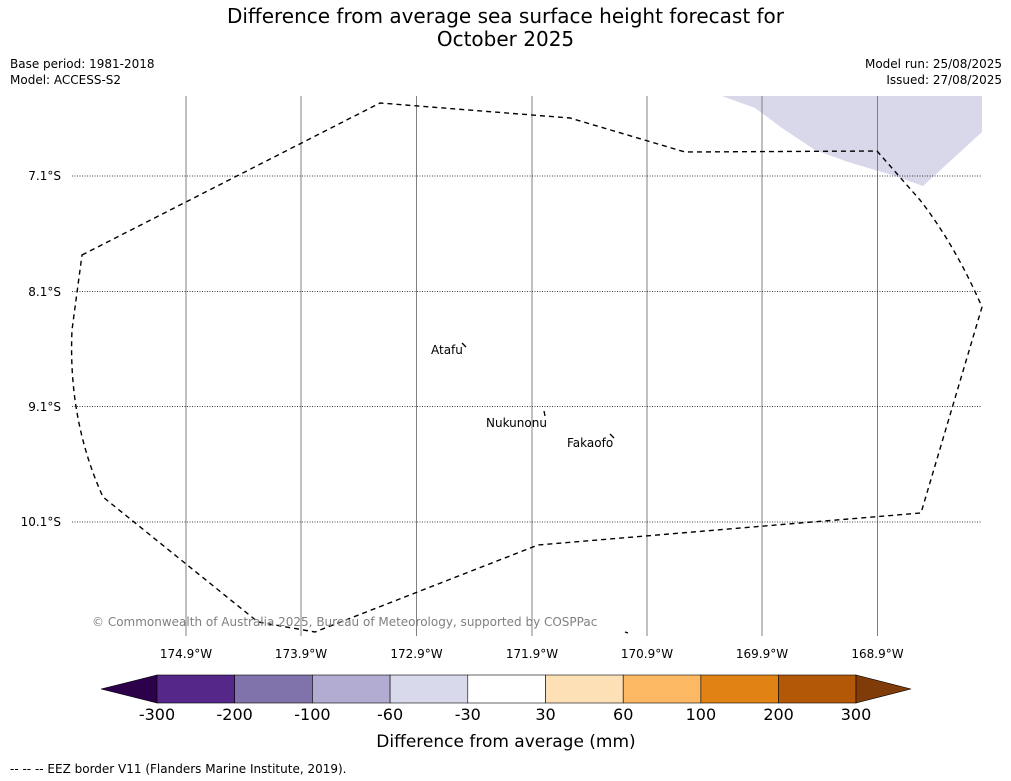 The image size is (1011, 781). Describe the element at coordinates (856, 714) in the screenshot. I see `colorbar-tick: 300` at that location.